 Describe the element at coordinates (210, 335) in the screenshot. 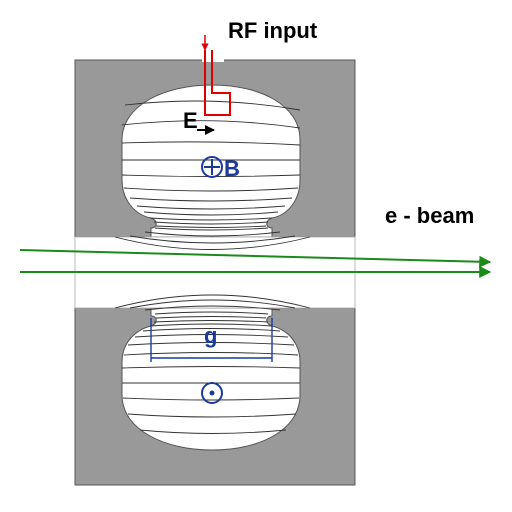

I see `gap-label: g` at that location.